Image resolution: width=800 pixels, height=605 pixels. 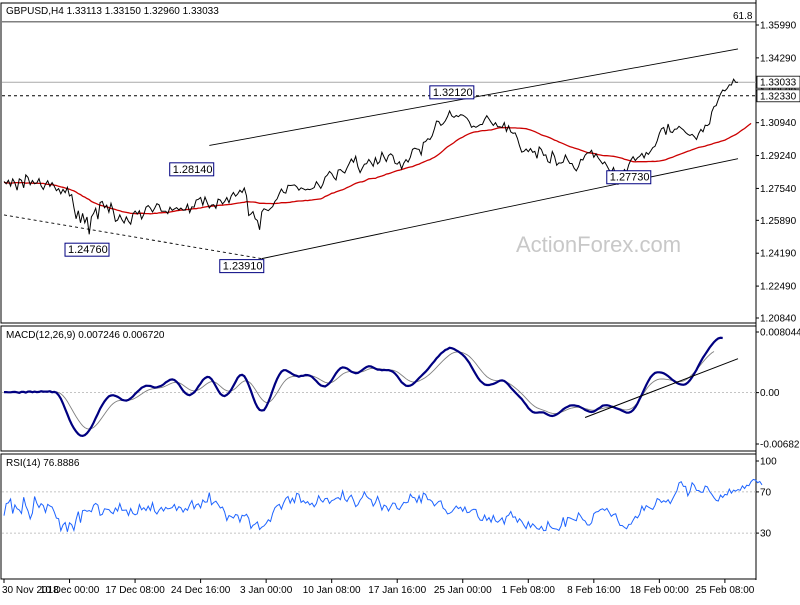 I want to click on price-y-tick-label: 1.24190, so click(x=778, y=254).